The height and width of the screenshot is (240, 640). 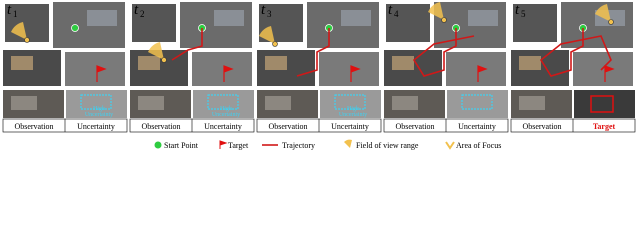 I want to click on time-subscript: 5, so click(x=523, y=14).